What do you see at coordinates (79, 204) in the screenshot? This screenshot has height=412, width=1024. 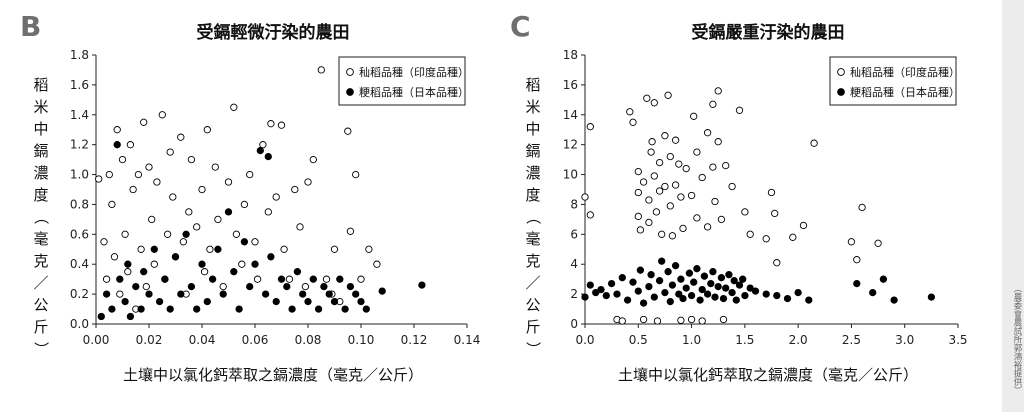 I see `y-tick-label: 0.8` at bounding box center [79, 204].